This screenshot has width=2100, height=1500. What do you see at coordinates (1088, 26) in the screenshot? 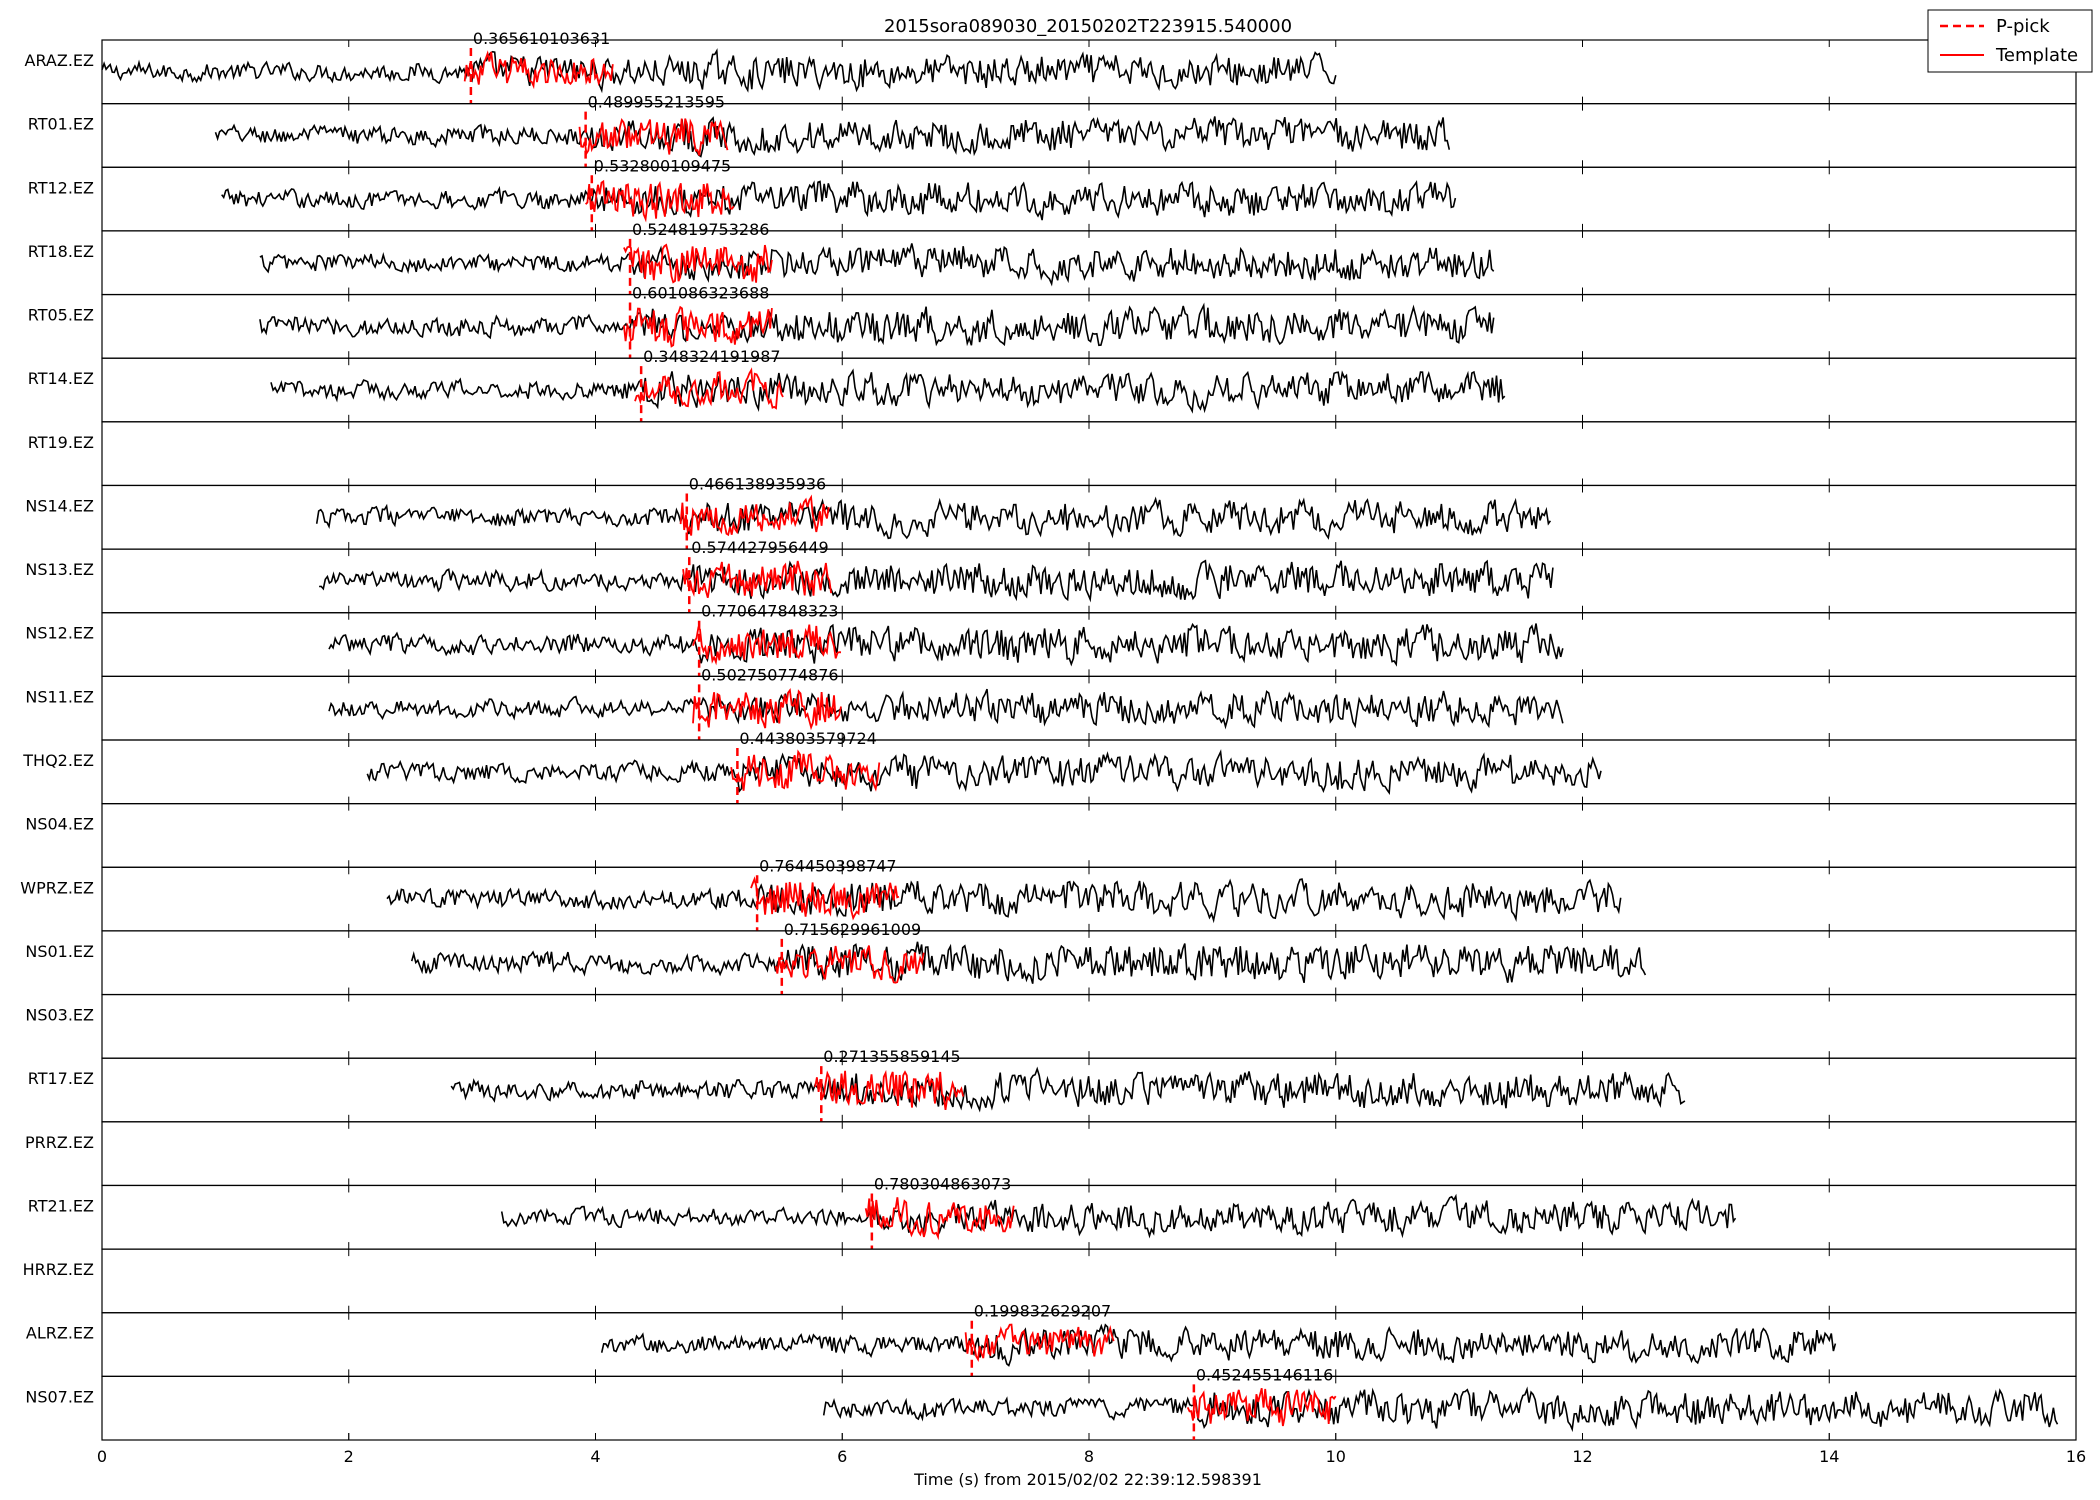
I see `chart-title: 2015sora089030_20150202T223915.540000` at bounding box center [1088, 26].